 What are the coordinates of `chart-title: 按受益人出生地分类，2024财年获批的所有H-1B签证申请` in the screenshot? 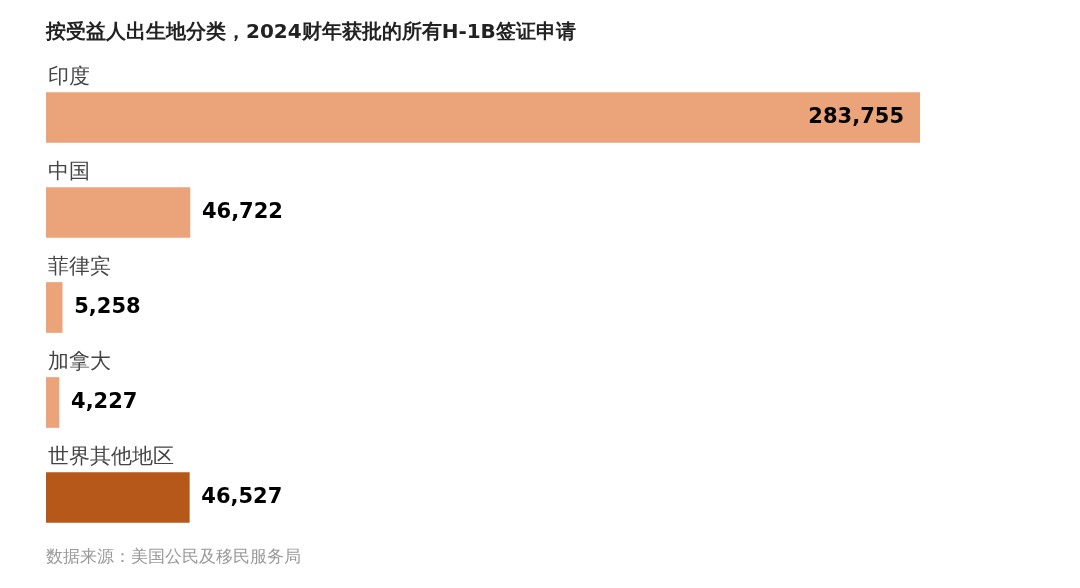 It's located at (311, 31).